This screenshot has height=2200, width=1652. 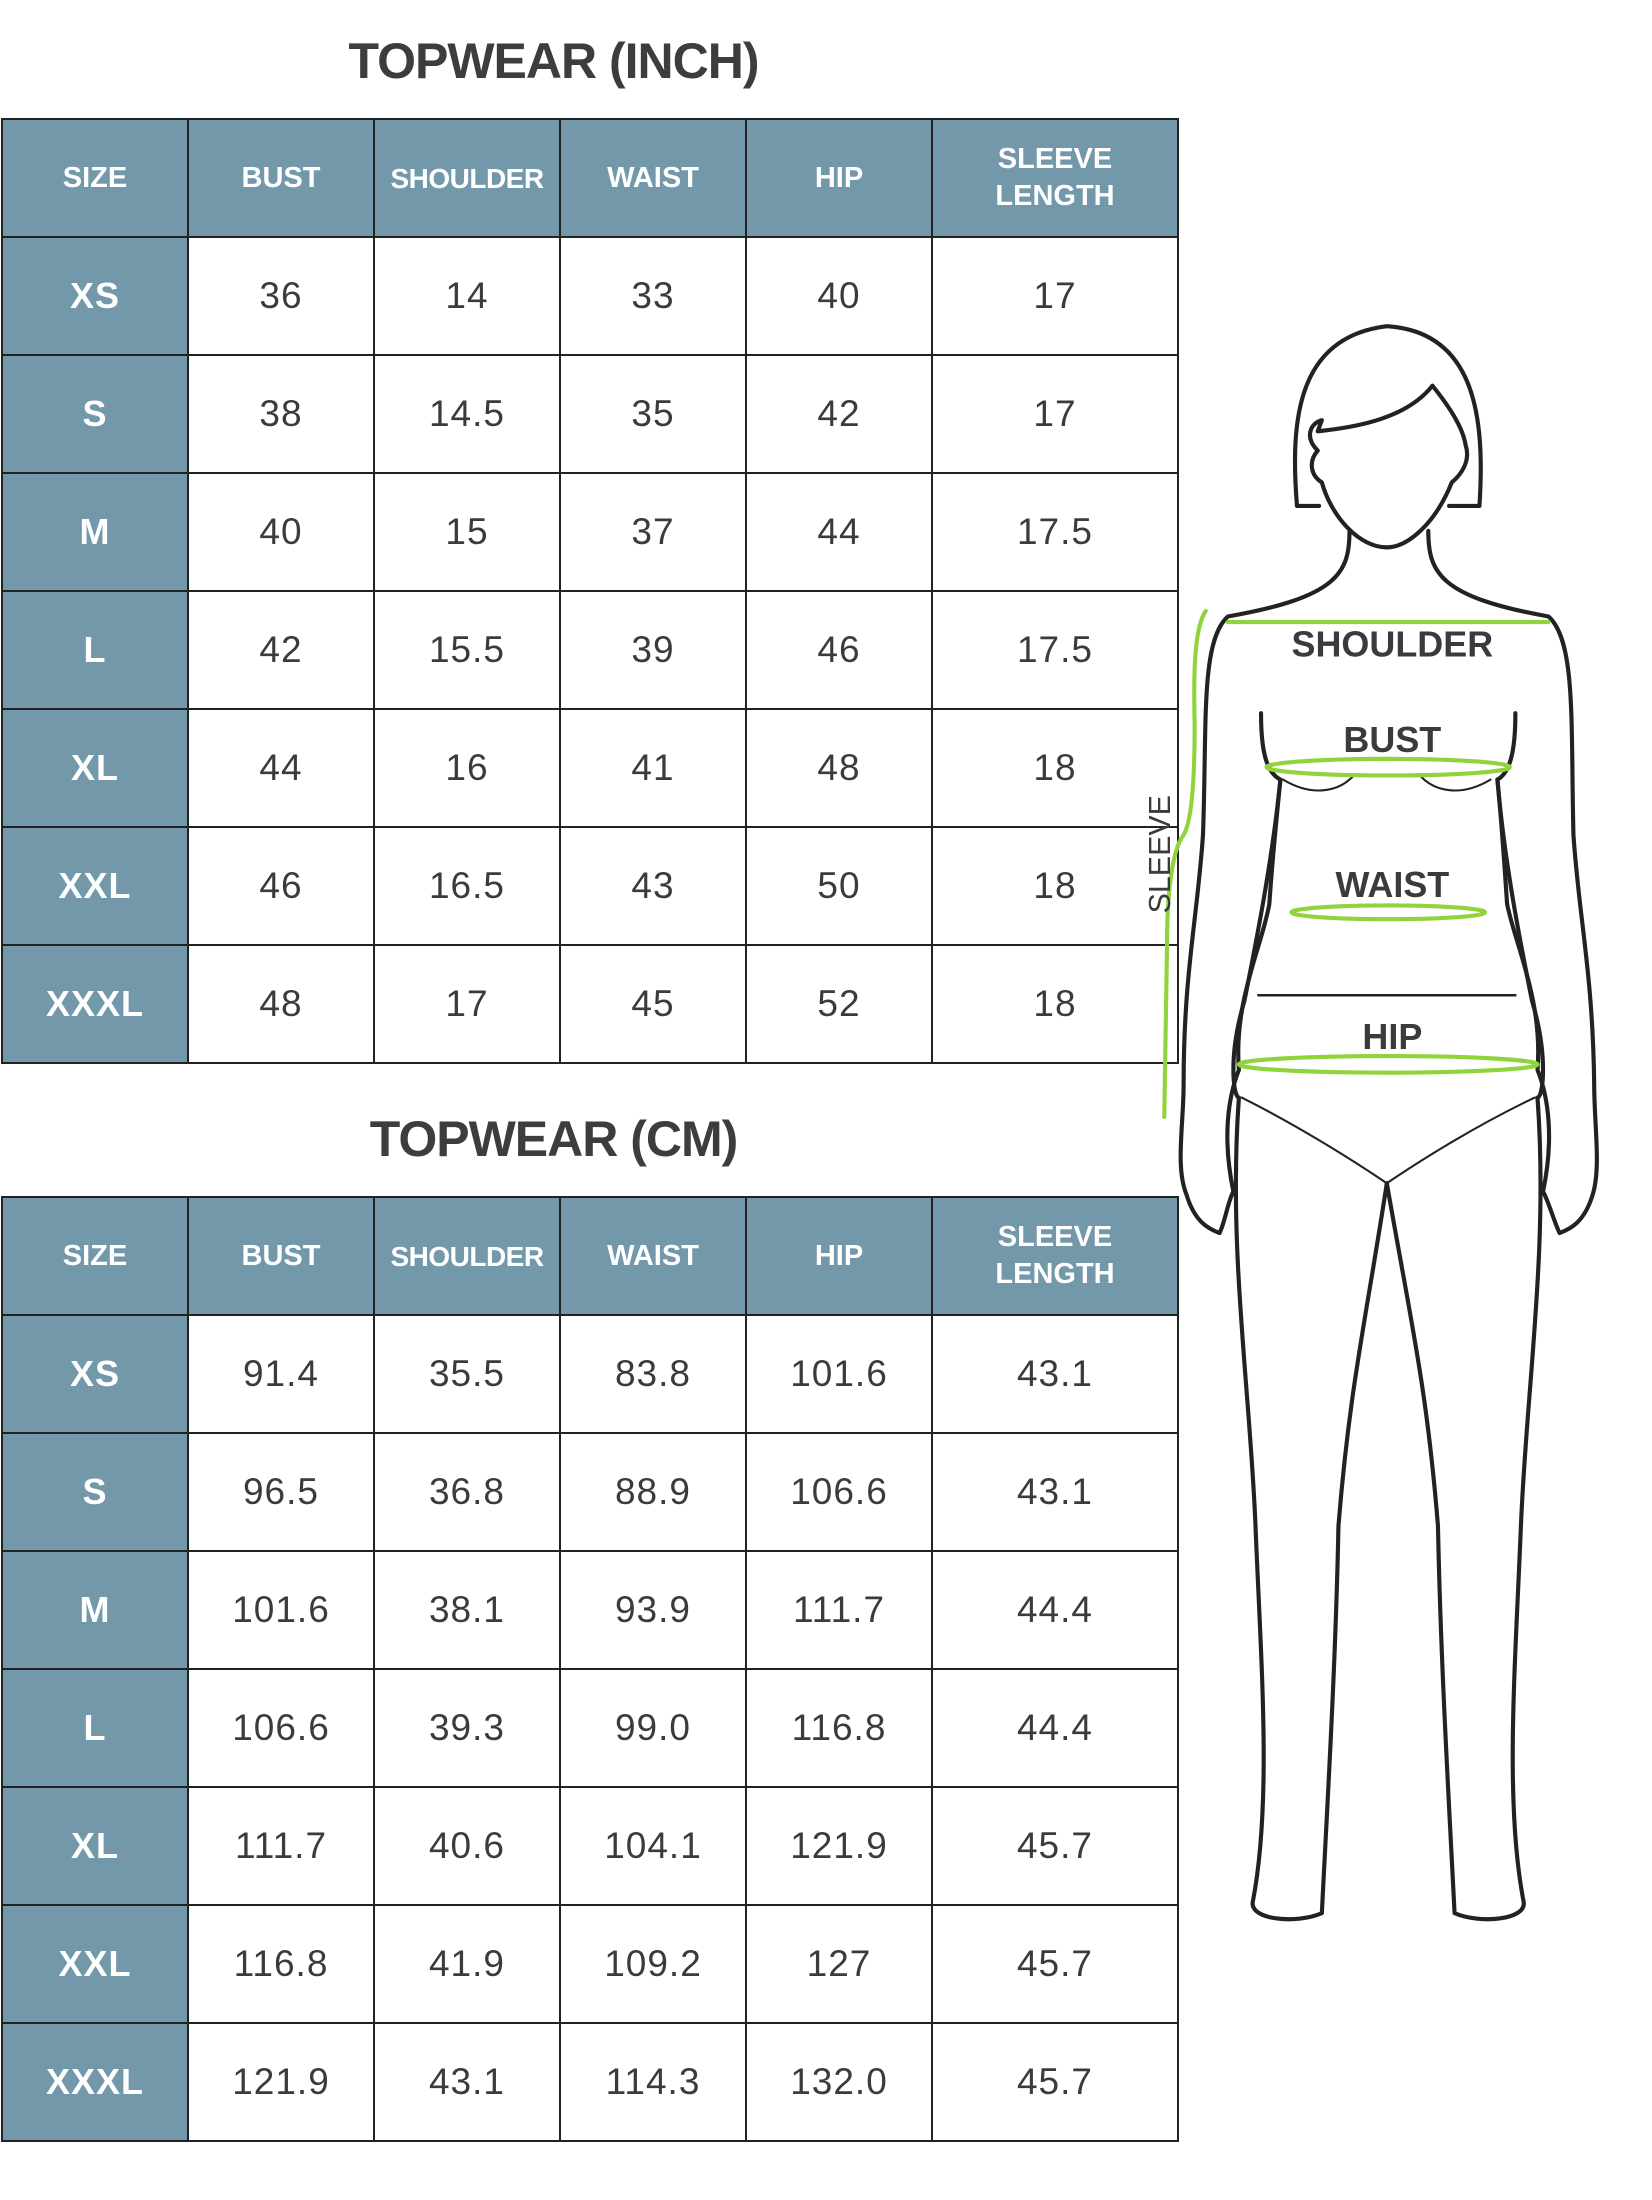 What do you see at coordinates (653, 296) in the screenshot?
I see `measurement-cell: 33` at bounding box center [653, 296].